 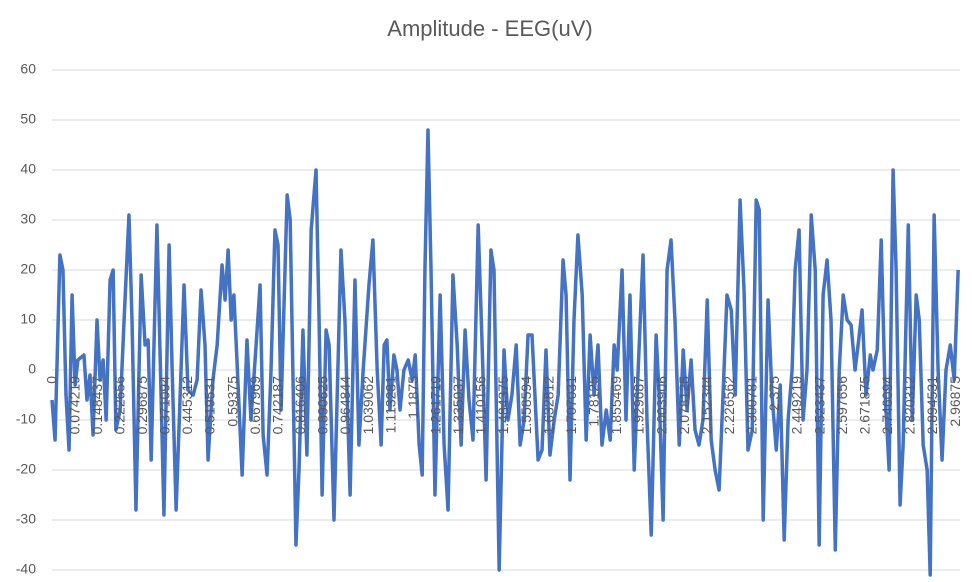 What do you see at coordinates (413, 397) in the screenshot?
I see `x-tick-label: 1.1875` at bounding box center [413, 397].